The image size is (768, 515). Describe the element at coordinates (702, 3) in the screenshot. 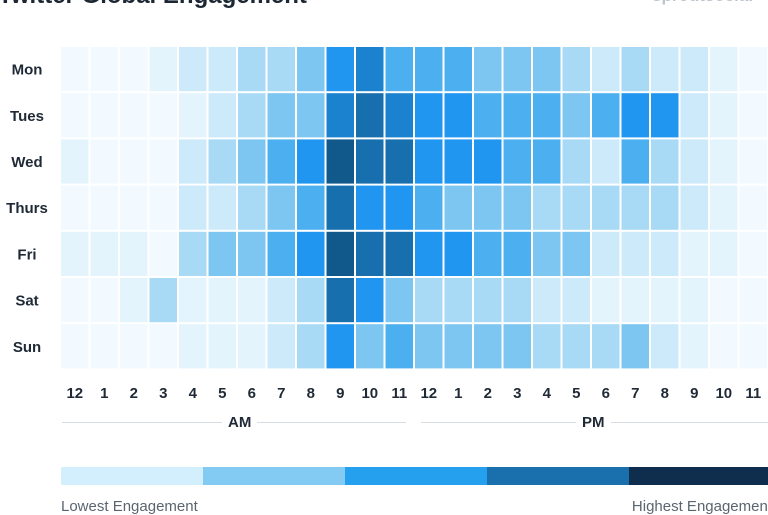

I see `brand-logo: sproutsocial` at that location.